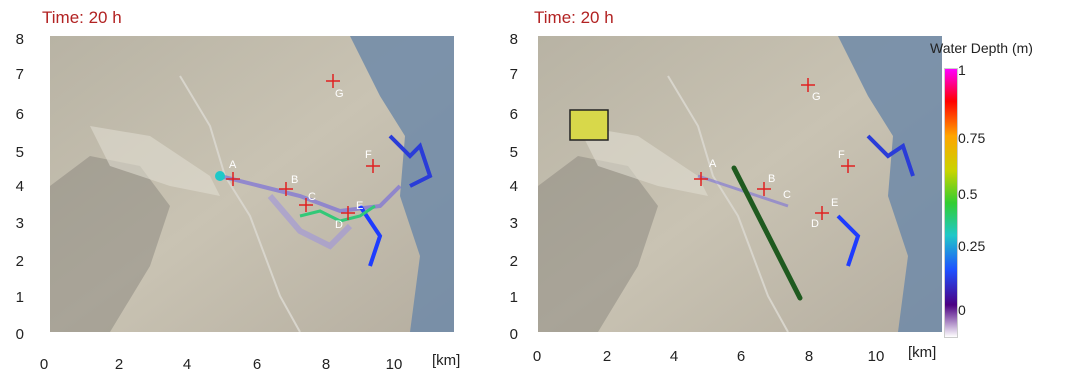  What do you see at coordinates (981, 48) in the screenshot?
I see `legend-title: Water Depth (m)` at bounding box center [981, 48].